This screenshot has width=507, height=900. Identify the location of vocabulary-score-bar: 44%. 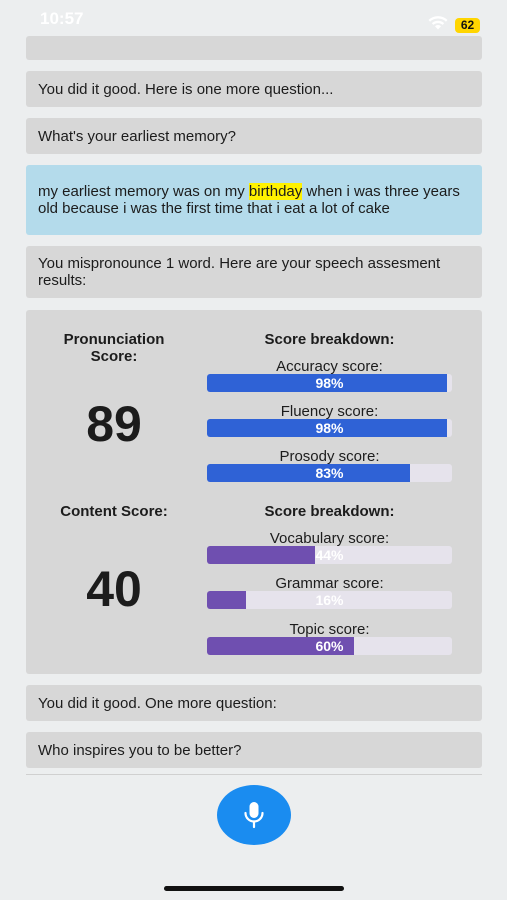
(329, 555).